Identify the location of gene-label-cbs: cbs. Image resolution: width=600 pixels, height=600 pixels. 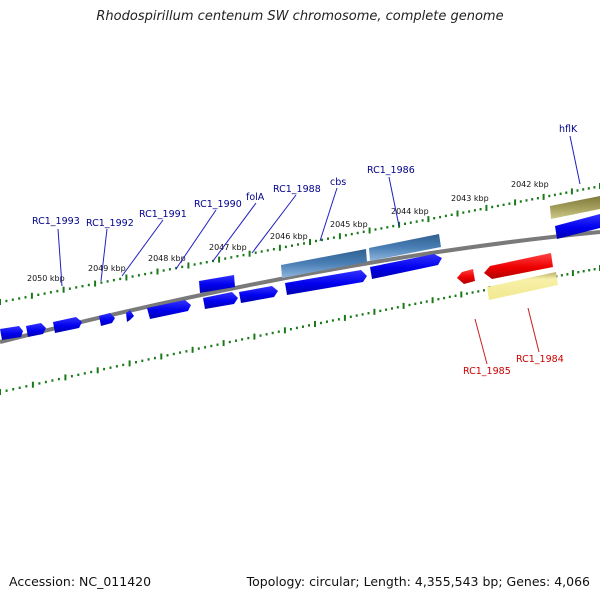
(338, 182).